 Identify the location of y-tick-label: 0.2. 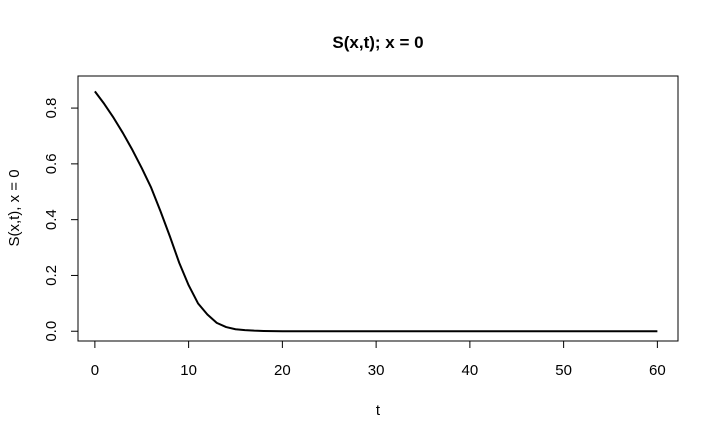
(51, 275).